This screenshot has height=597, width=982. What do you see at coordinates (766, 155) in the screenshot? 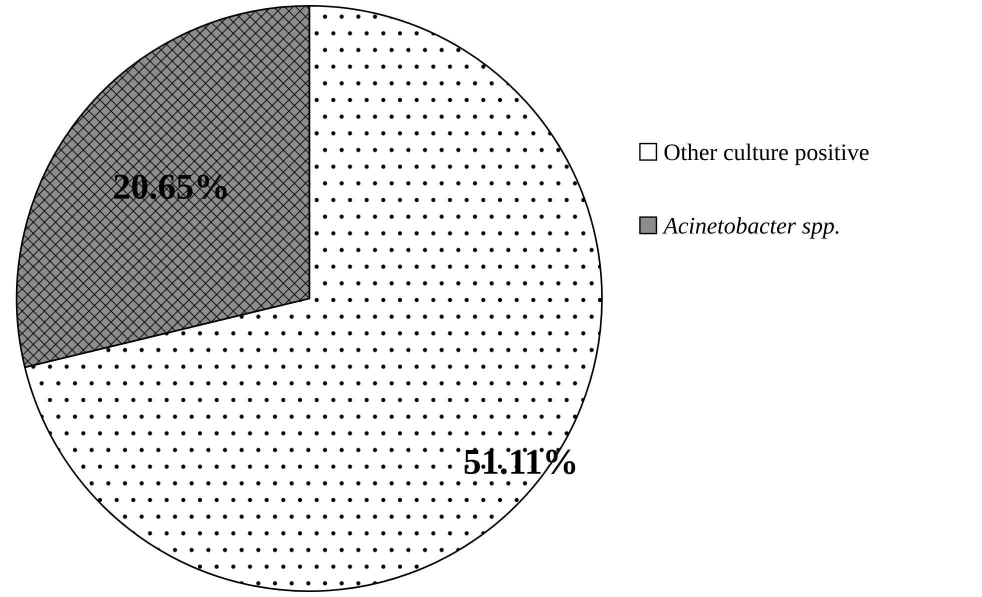
I see `legend-label: Other culture positive` at bounding box center [766, 155].